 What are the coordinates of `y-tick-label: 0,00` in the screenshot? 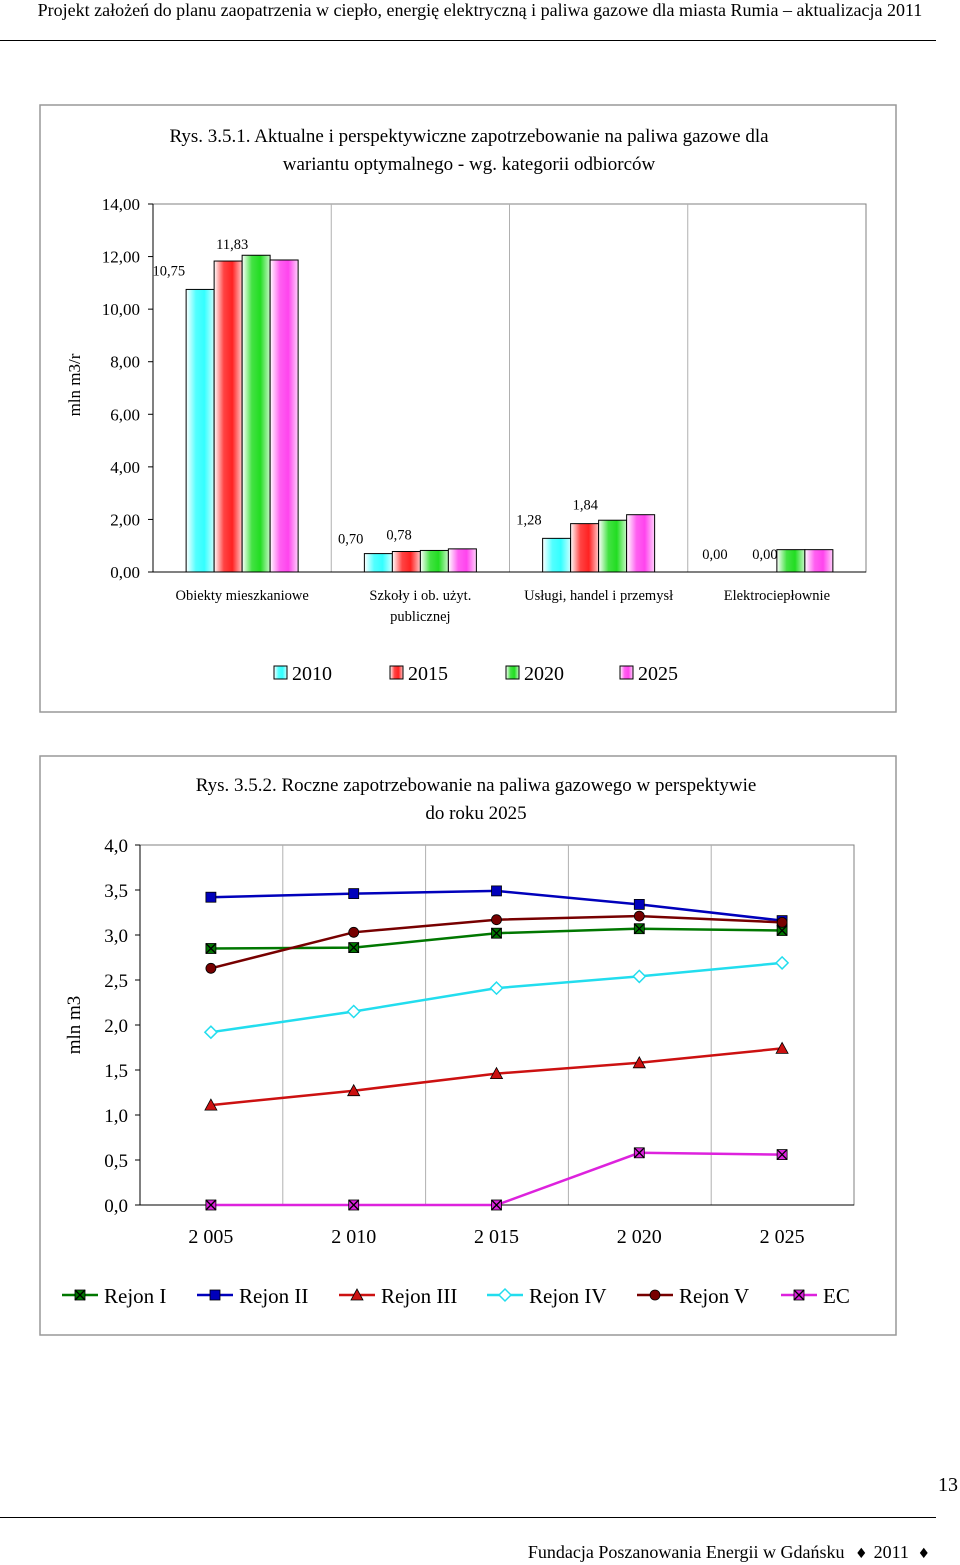 It's located at (125, 572).